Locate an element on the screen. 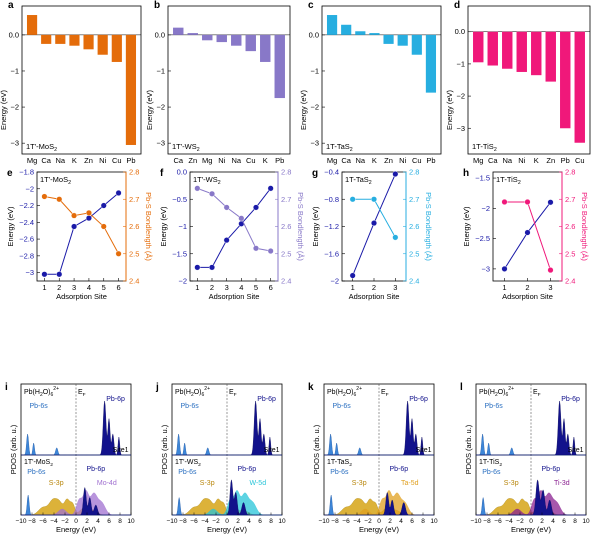 Image resolution: width=600 pixels, height=536 pixels. x-axis-label: Adsorption Site is located at coordinates (527, 296).